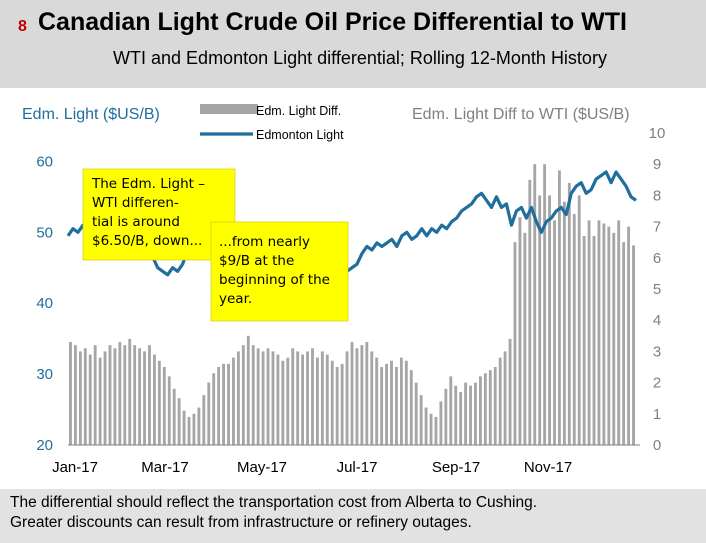 The height and width of the screenshot is (543, 706). Describe the element at coordinates (548, 467) in the screenshot. I see `x-tick-label: Nov-17` at that location.